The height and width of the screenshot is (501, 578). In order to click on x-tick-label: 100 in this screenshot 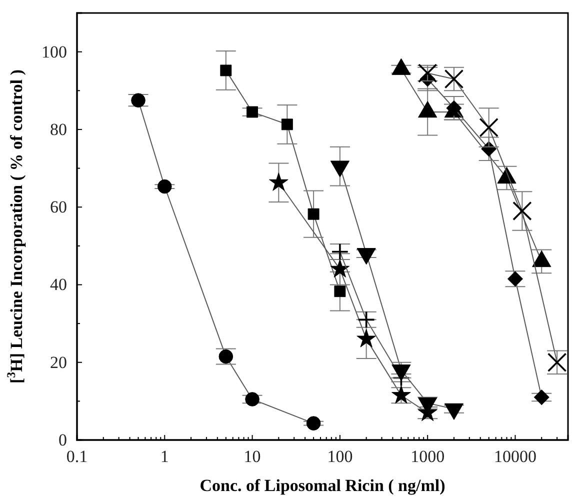, I will do `click(340, 456)`.